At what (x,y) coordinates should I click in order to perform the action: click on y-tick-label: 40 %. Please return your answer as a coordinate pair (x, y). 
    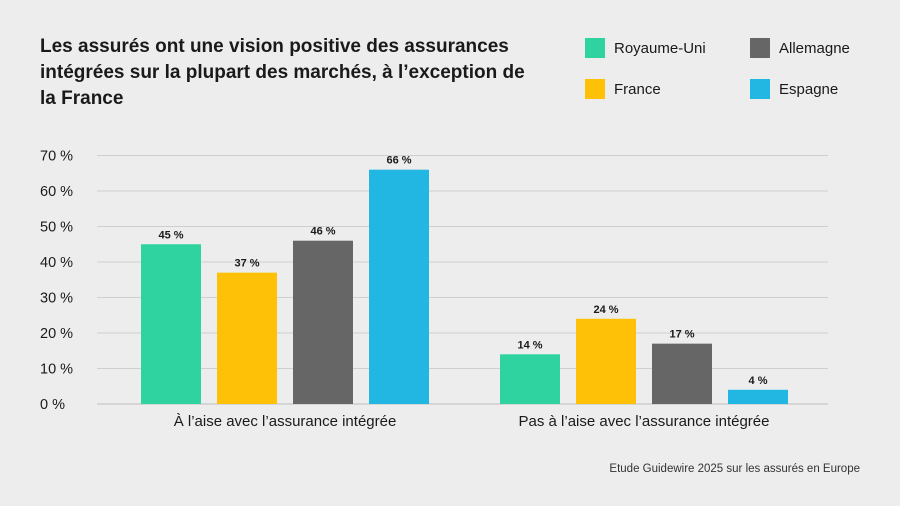
    Looking at the image, I should click on (56, 263).